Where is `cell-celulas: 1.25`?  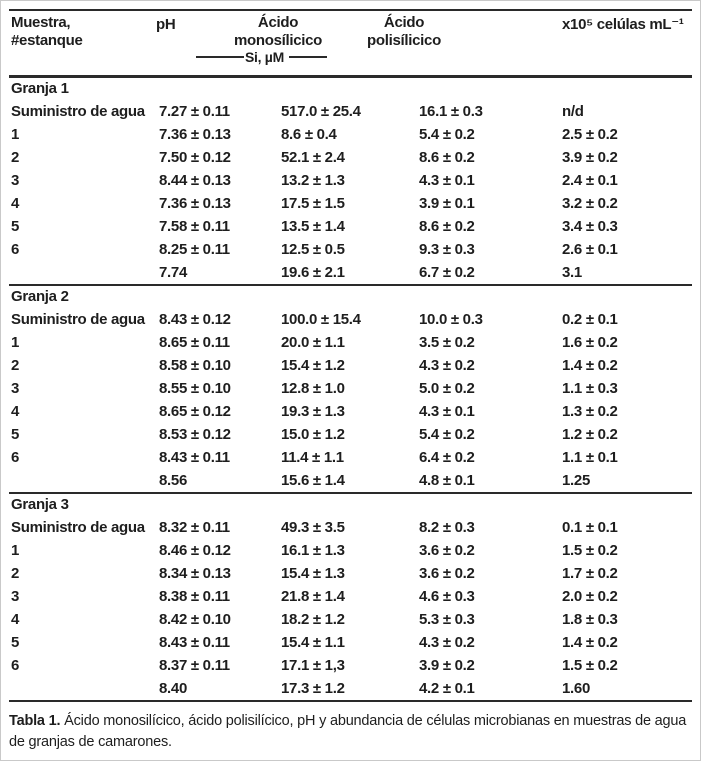
cell-celulas: 1.25 is located at coordinates (576, 480).